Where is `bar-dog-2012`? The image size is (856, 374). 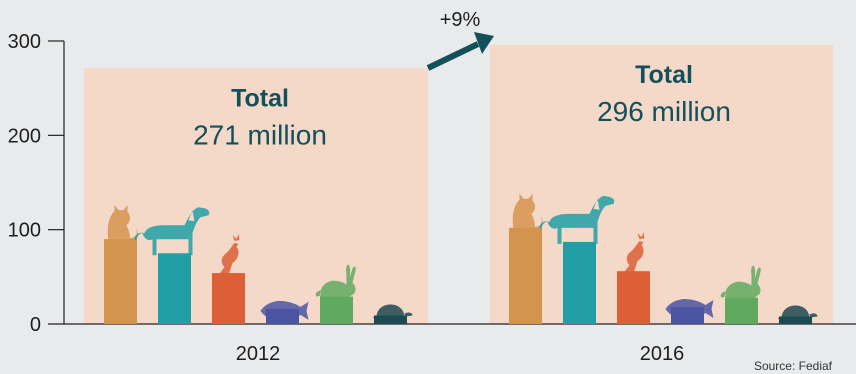 bar-dog-2012 is located at coordinates (174, 288).